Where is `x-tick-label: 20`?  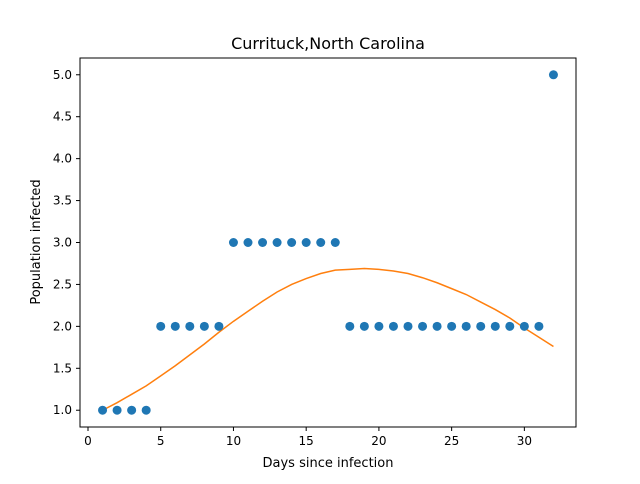
x-tick-label: 20 is located at coordinates (378, 441).